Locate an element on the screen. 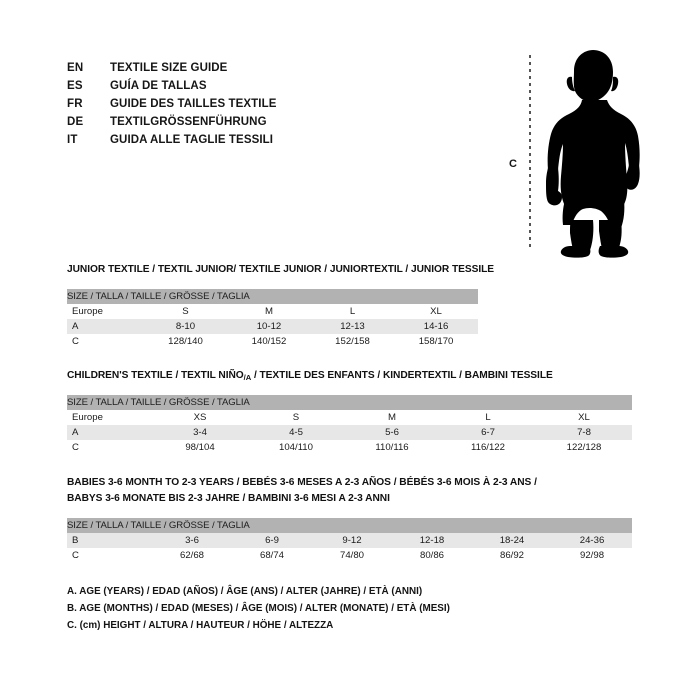 Image resolution: width=700 pixels, height=700 pixels. cell: 68/74 is located at coordinates (272, 555).